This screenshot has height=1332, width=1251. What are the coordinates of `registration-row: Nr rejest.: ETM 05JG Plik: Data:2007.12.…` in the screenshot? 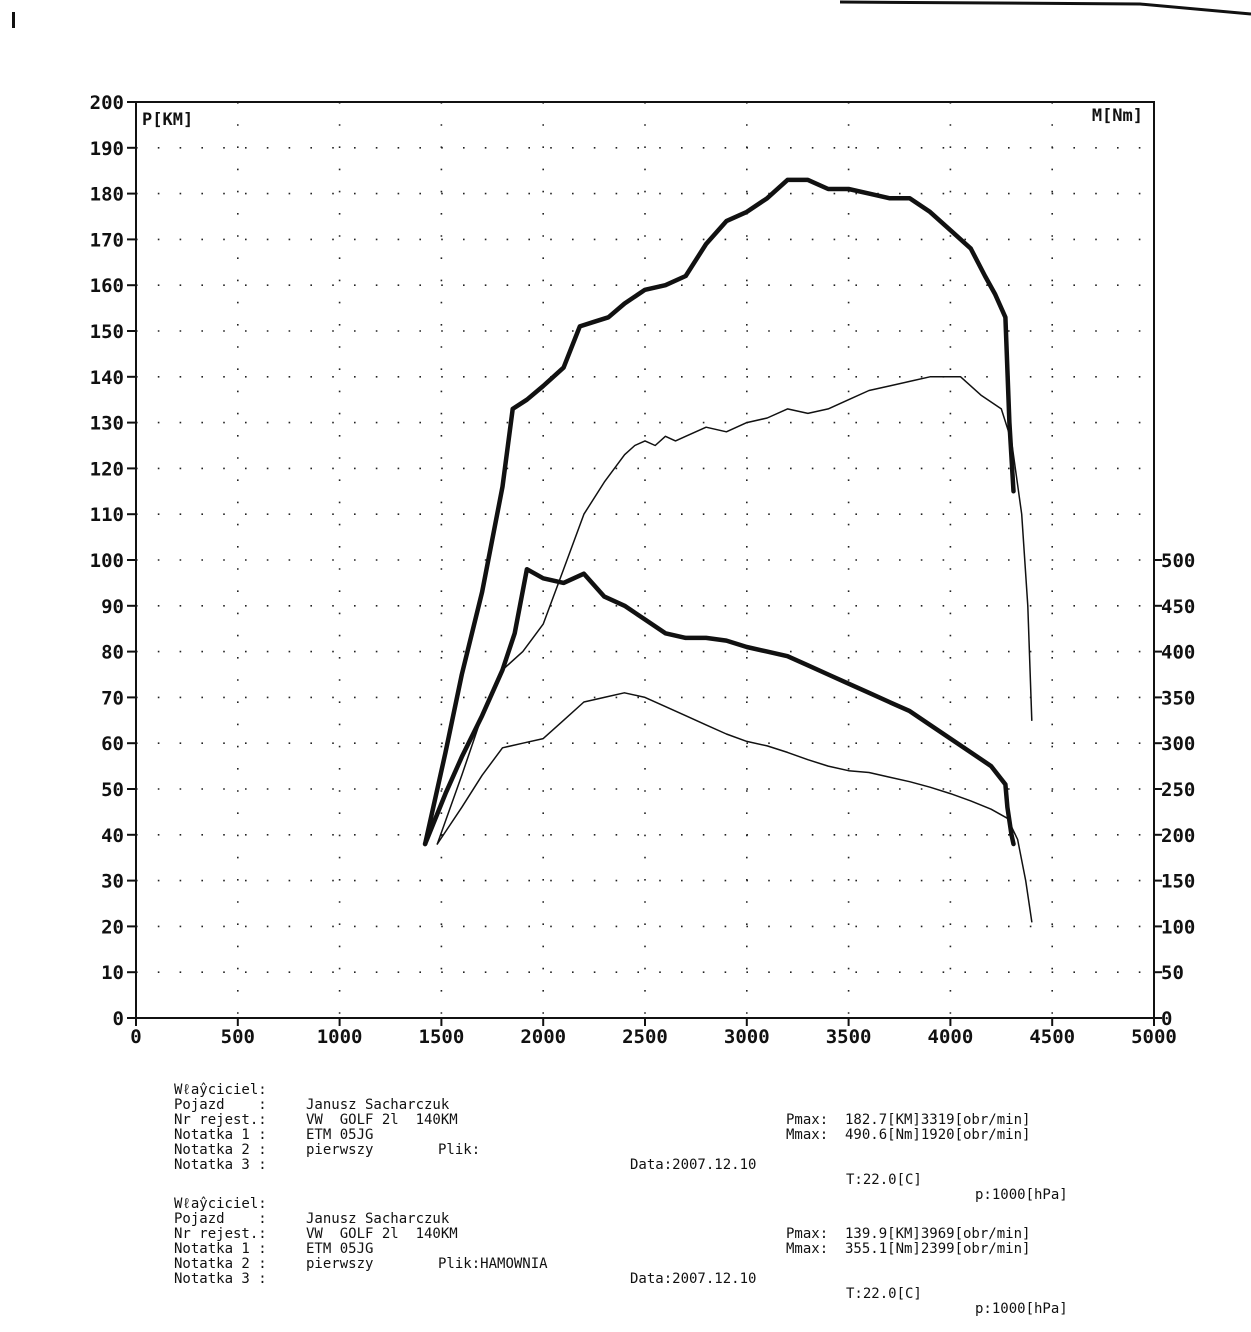 It's located at (625, 1150).